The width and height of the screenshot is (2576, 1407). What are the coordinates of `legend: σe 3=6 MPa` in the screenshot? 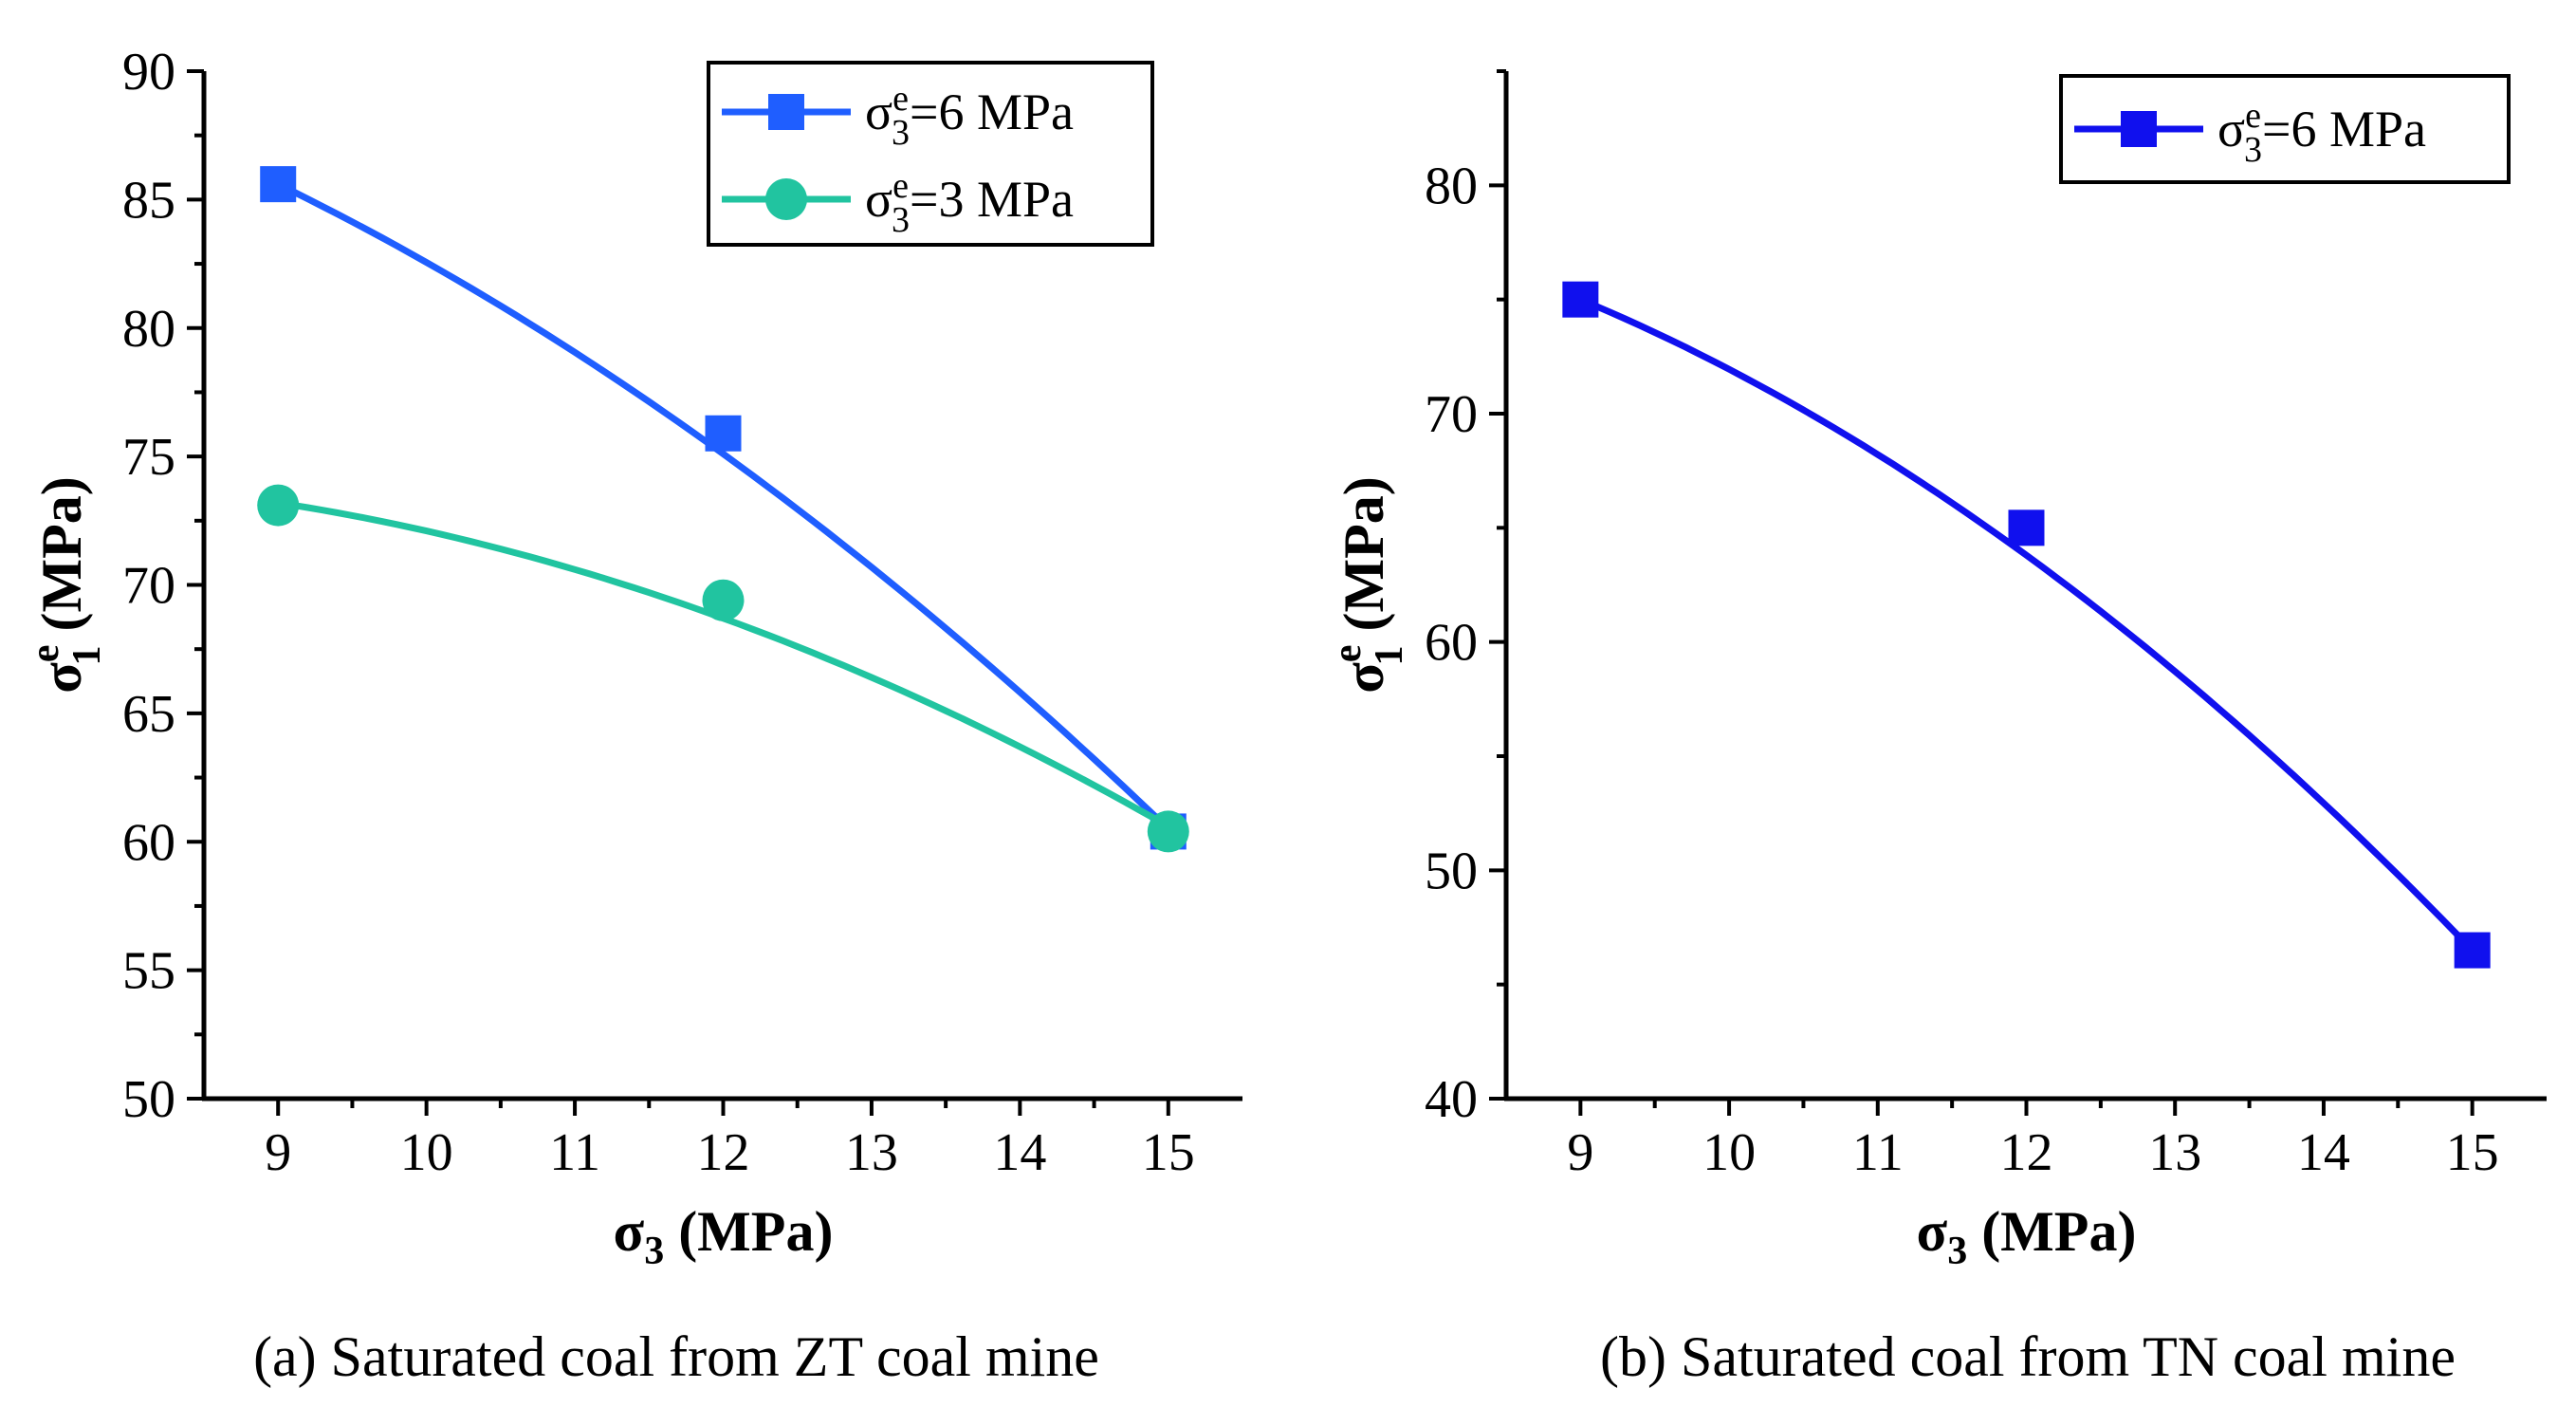 It's located at (2285, 129).